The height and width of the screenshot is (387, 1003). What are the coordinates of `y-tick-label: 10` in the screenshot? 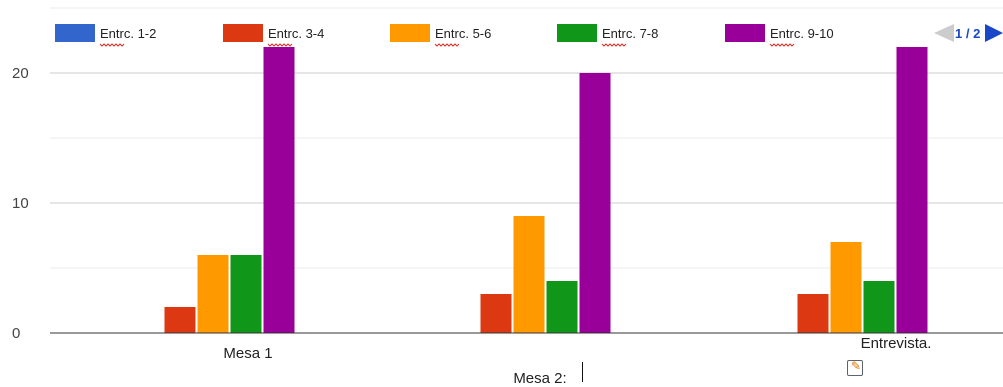 It's located at (20, 203).